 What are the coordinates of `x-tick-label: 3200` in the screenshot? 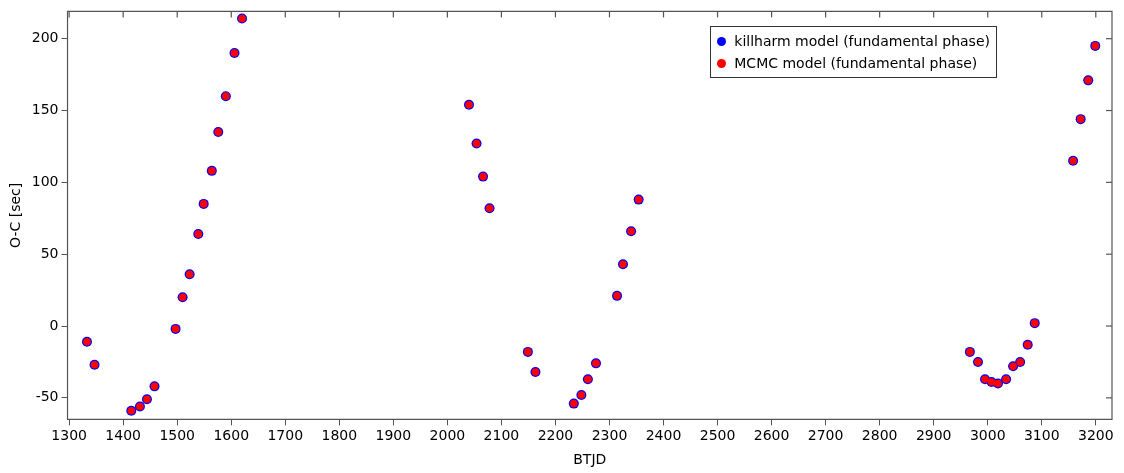 It's located at (1095, 435).